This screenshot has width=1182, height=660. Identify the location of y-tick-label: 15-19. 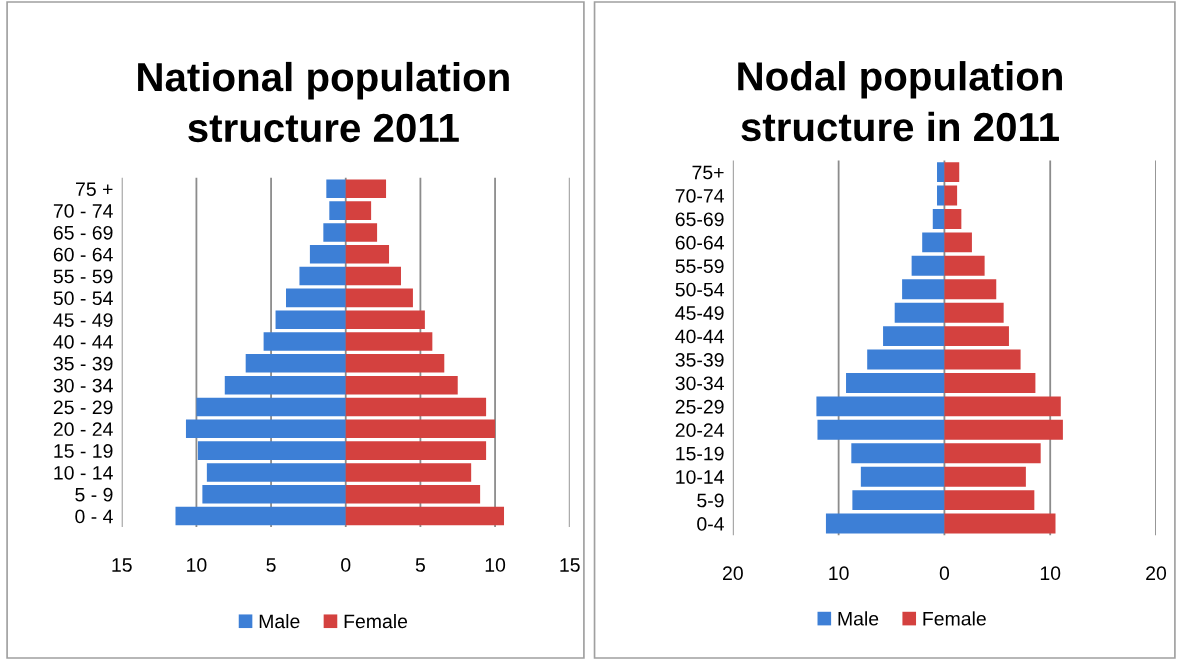
(700, 453).